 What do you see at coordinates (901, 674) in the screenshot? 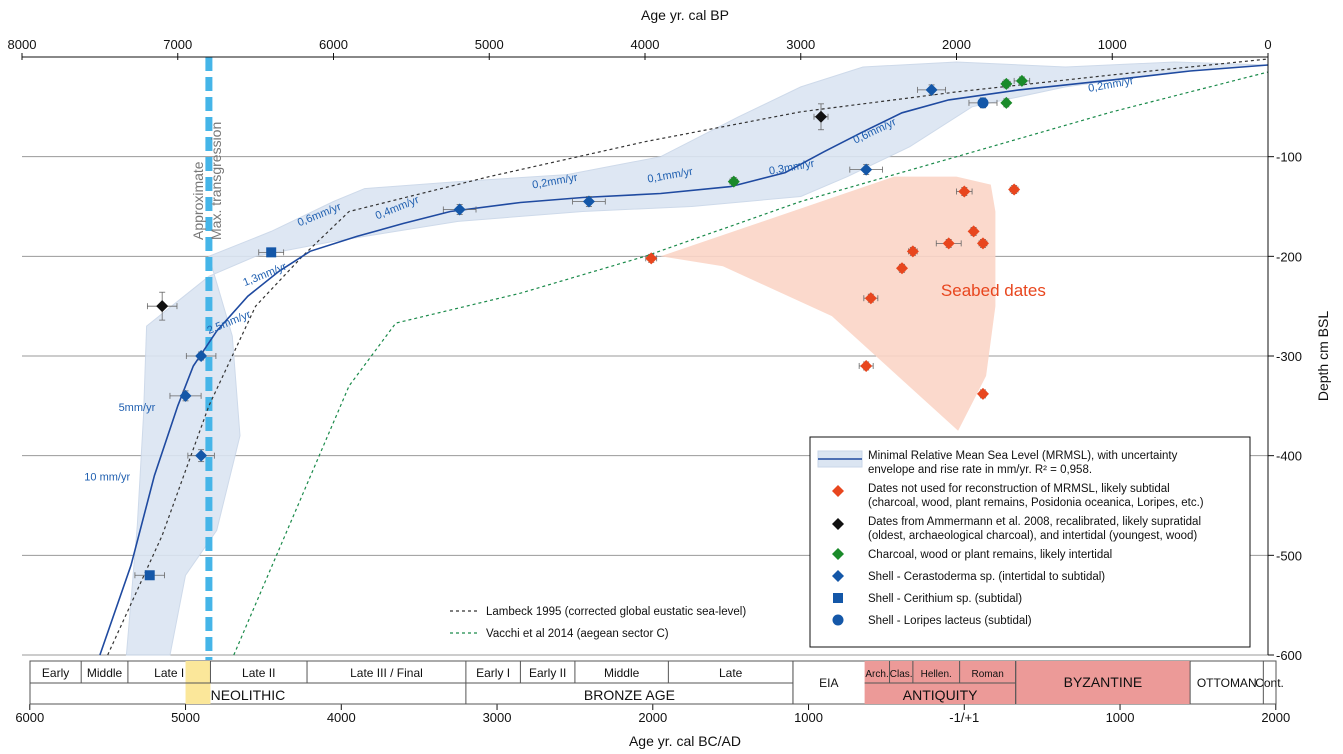
I see `period-label: Clas.` at bounding box center [901, 674].